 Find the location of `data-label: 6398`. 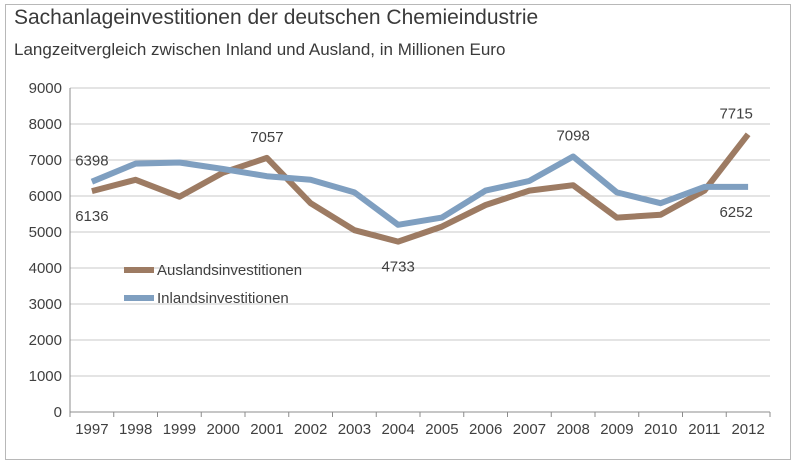

data-label: 6398 is located at coordinates (91, 161).